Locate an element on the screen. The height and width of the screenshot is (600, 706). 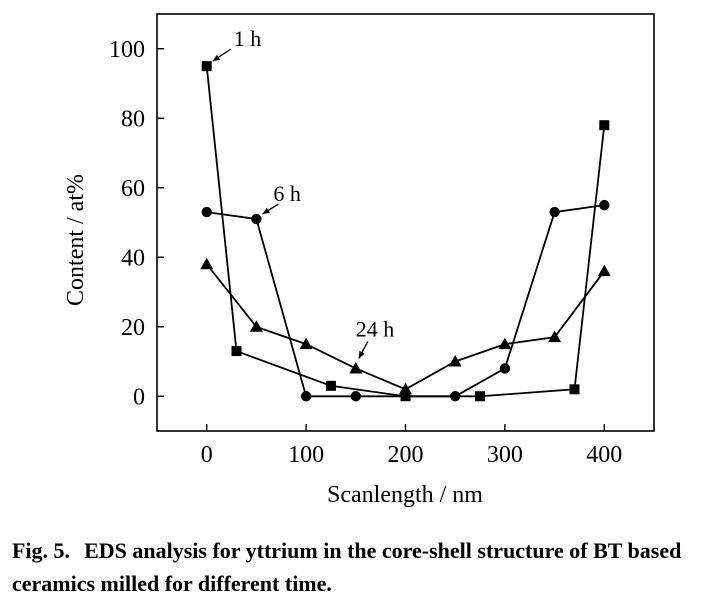
x-tick-label: 300 is located at coordinates (505, 455).